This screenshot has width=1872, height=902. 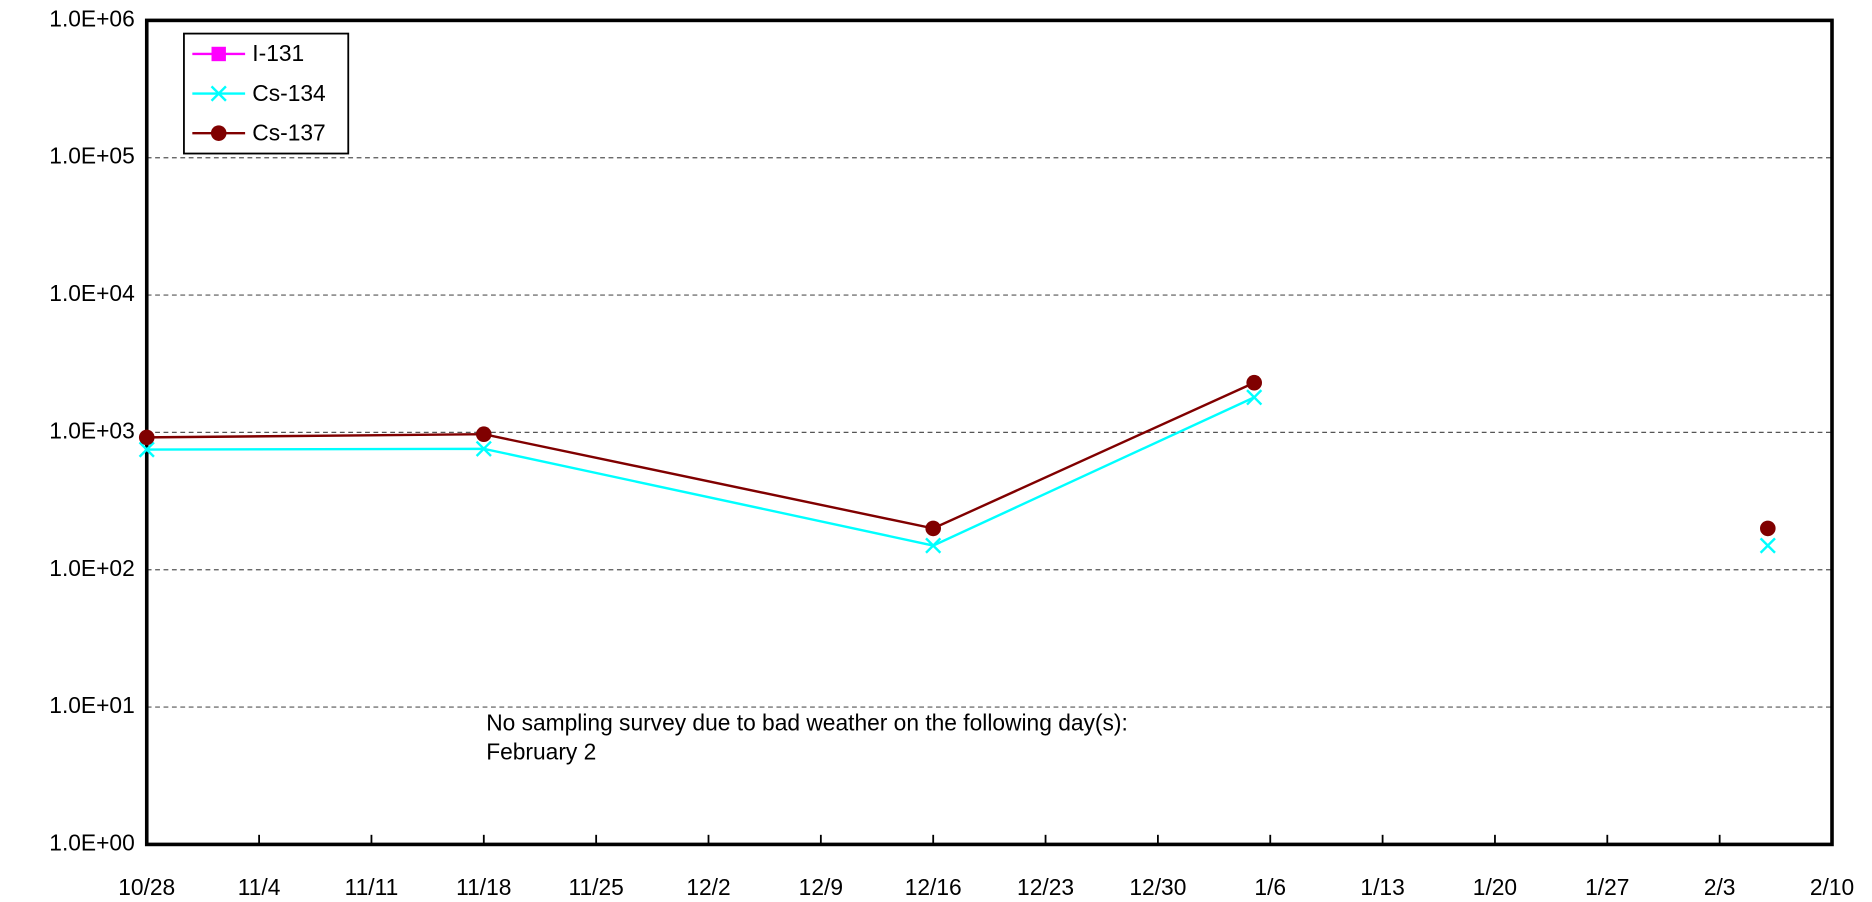 What do you see at coordinates (288, 93) in the screenshot?
I see `legend-label: Cs-134` at bounding box center [288, 93].